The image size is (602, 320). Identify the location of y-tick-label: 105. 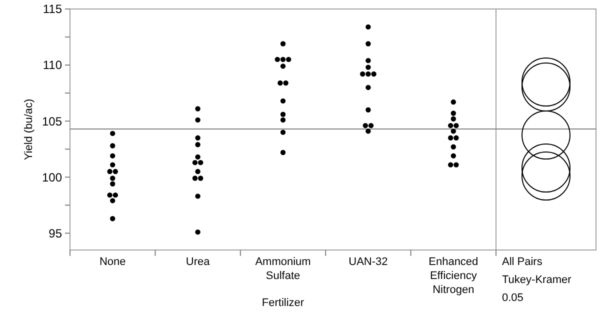
(52, 121).